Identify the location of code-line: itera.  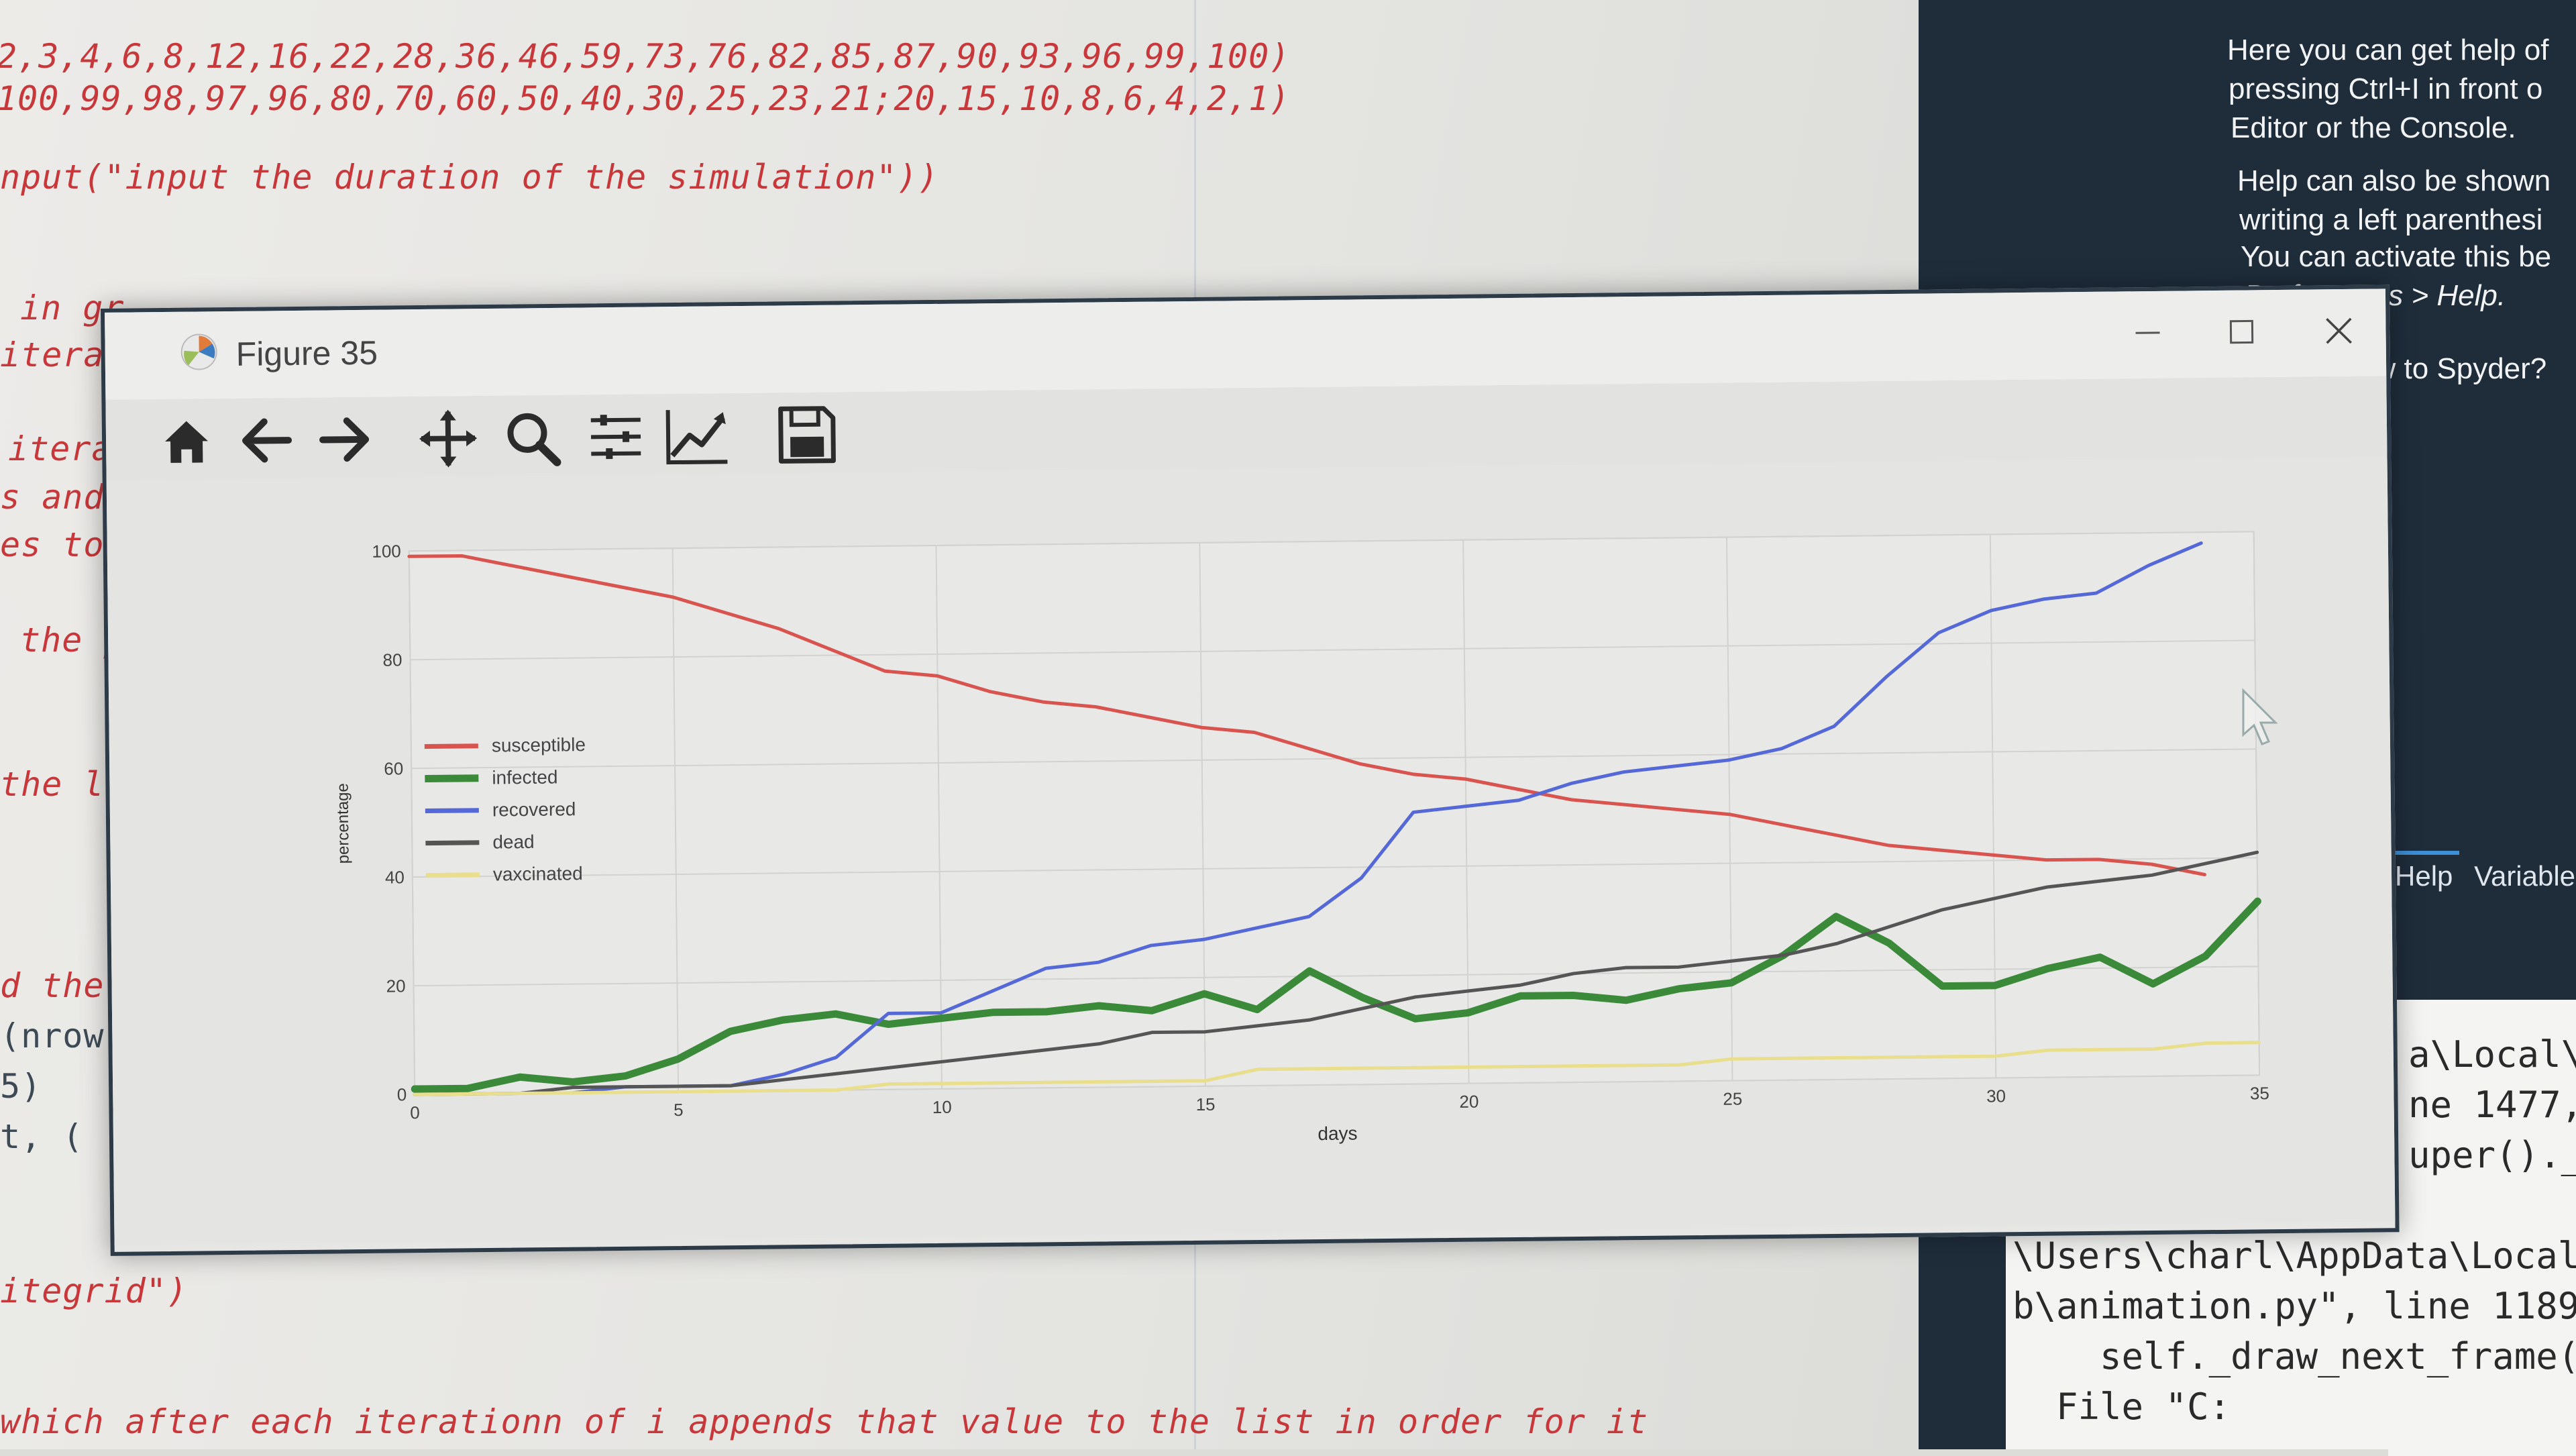
(60, 449).